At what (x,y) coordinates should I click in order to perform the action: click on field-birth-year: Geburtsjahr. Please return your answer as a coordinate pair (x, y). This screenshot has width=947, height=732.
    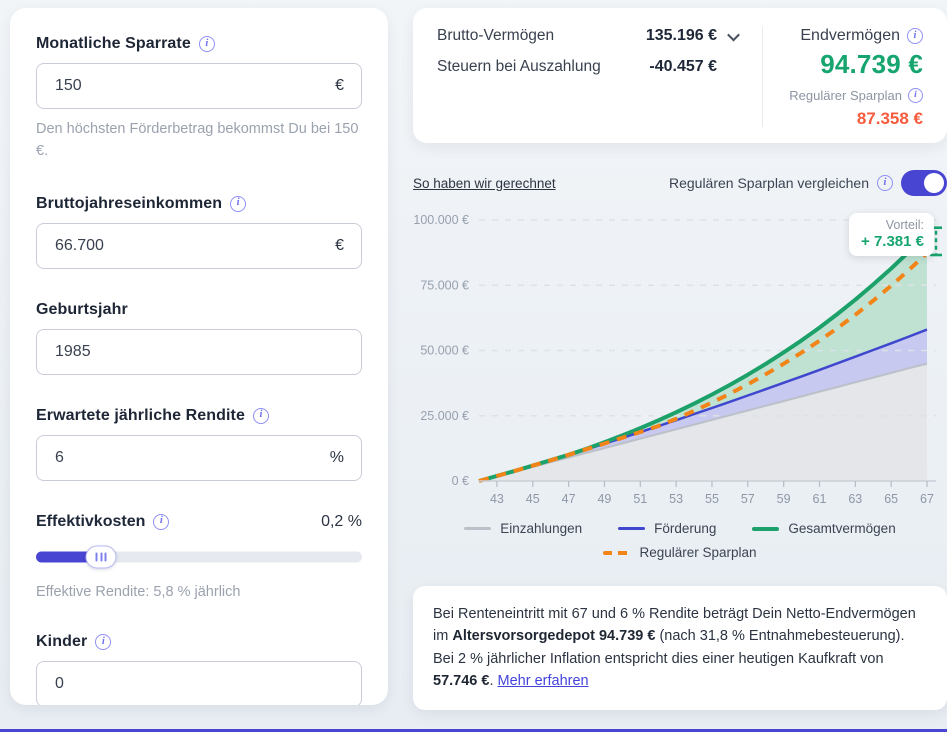
    Looking at the image, I should click on (199, 338).